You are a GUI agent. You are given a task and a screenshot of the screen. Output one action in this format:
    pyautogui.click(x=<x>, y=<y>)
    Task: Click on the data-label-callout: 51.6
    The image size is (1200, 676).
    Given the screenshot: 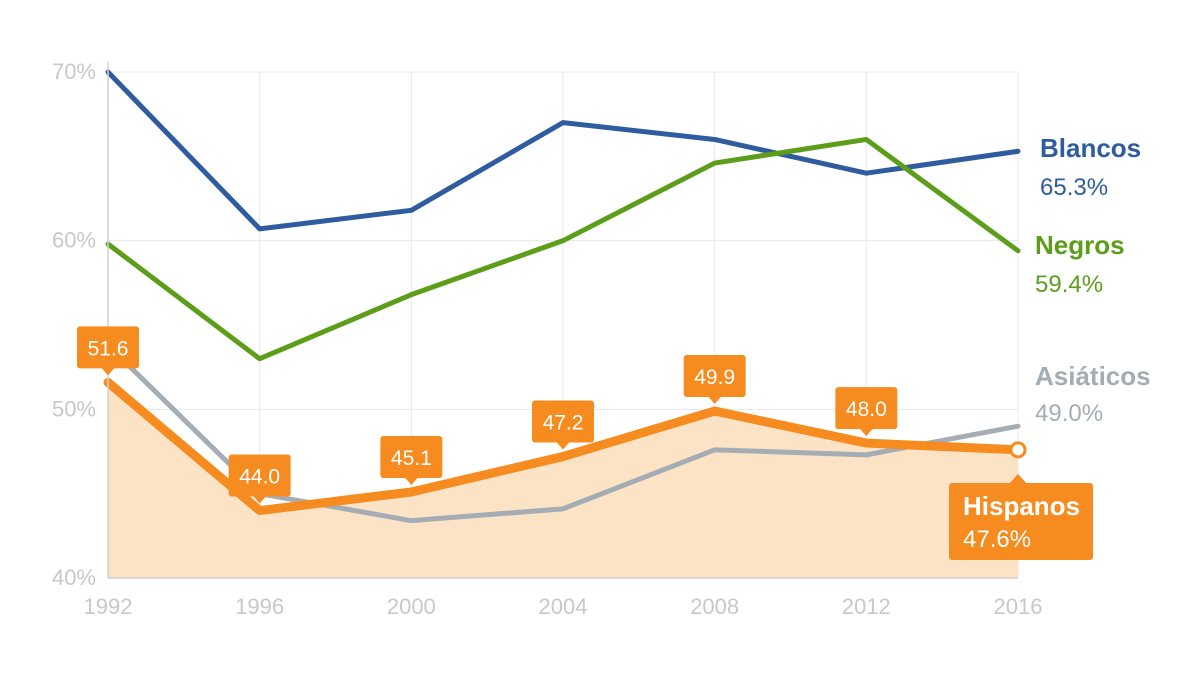 What is the action you would take?
    pyautogui.click(x=108, y=351)
    